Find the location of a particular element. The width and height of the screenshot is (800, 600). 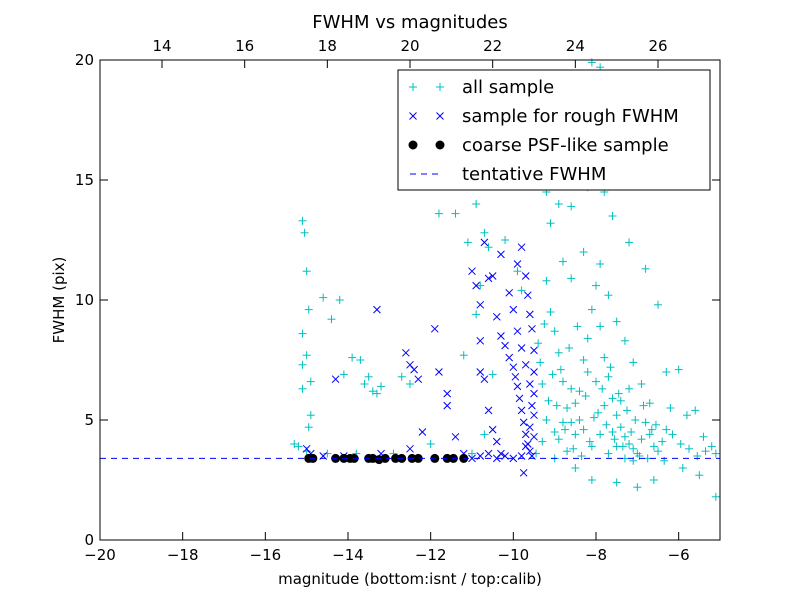

x-tick-label: −18 is located at coordinates (183, 555).